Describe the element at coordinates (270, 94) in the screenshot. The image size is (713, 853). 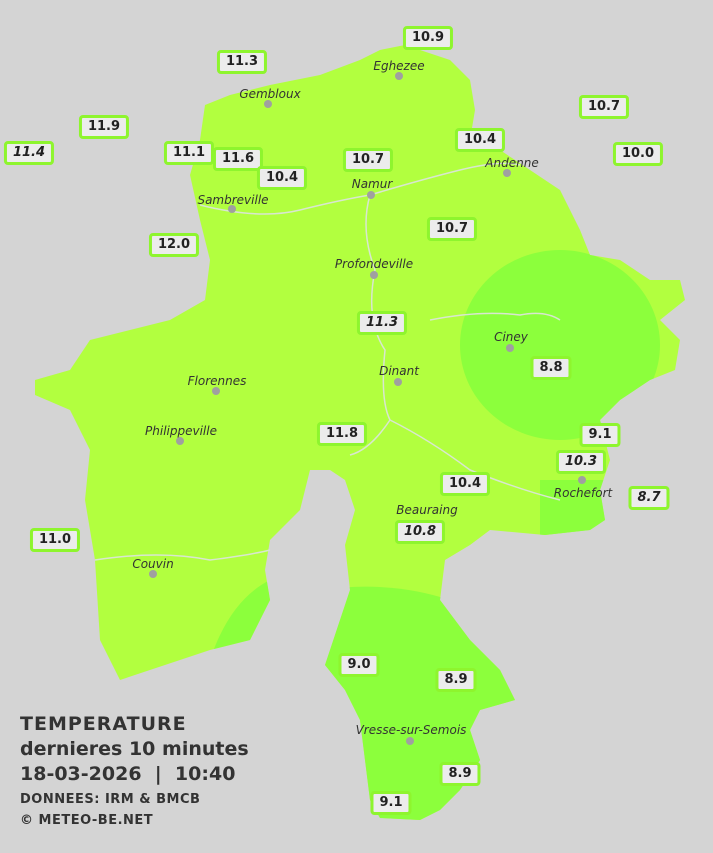
I see `city-label: Gembloux` at that location.